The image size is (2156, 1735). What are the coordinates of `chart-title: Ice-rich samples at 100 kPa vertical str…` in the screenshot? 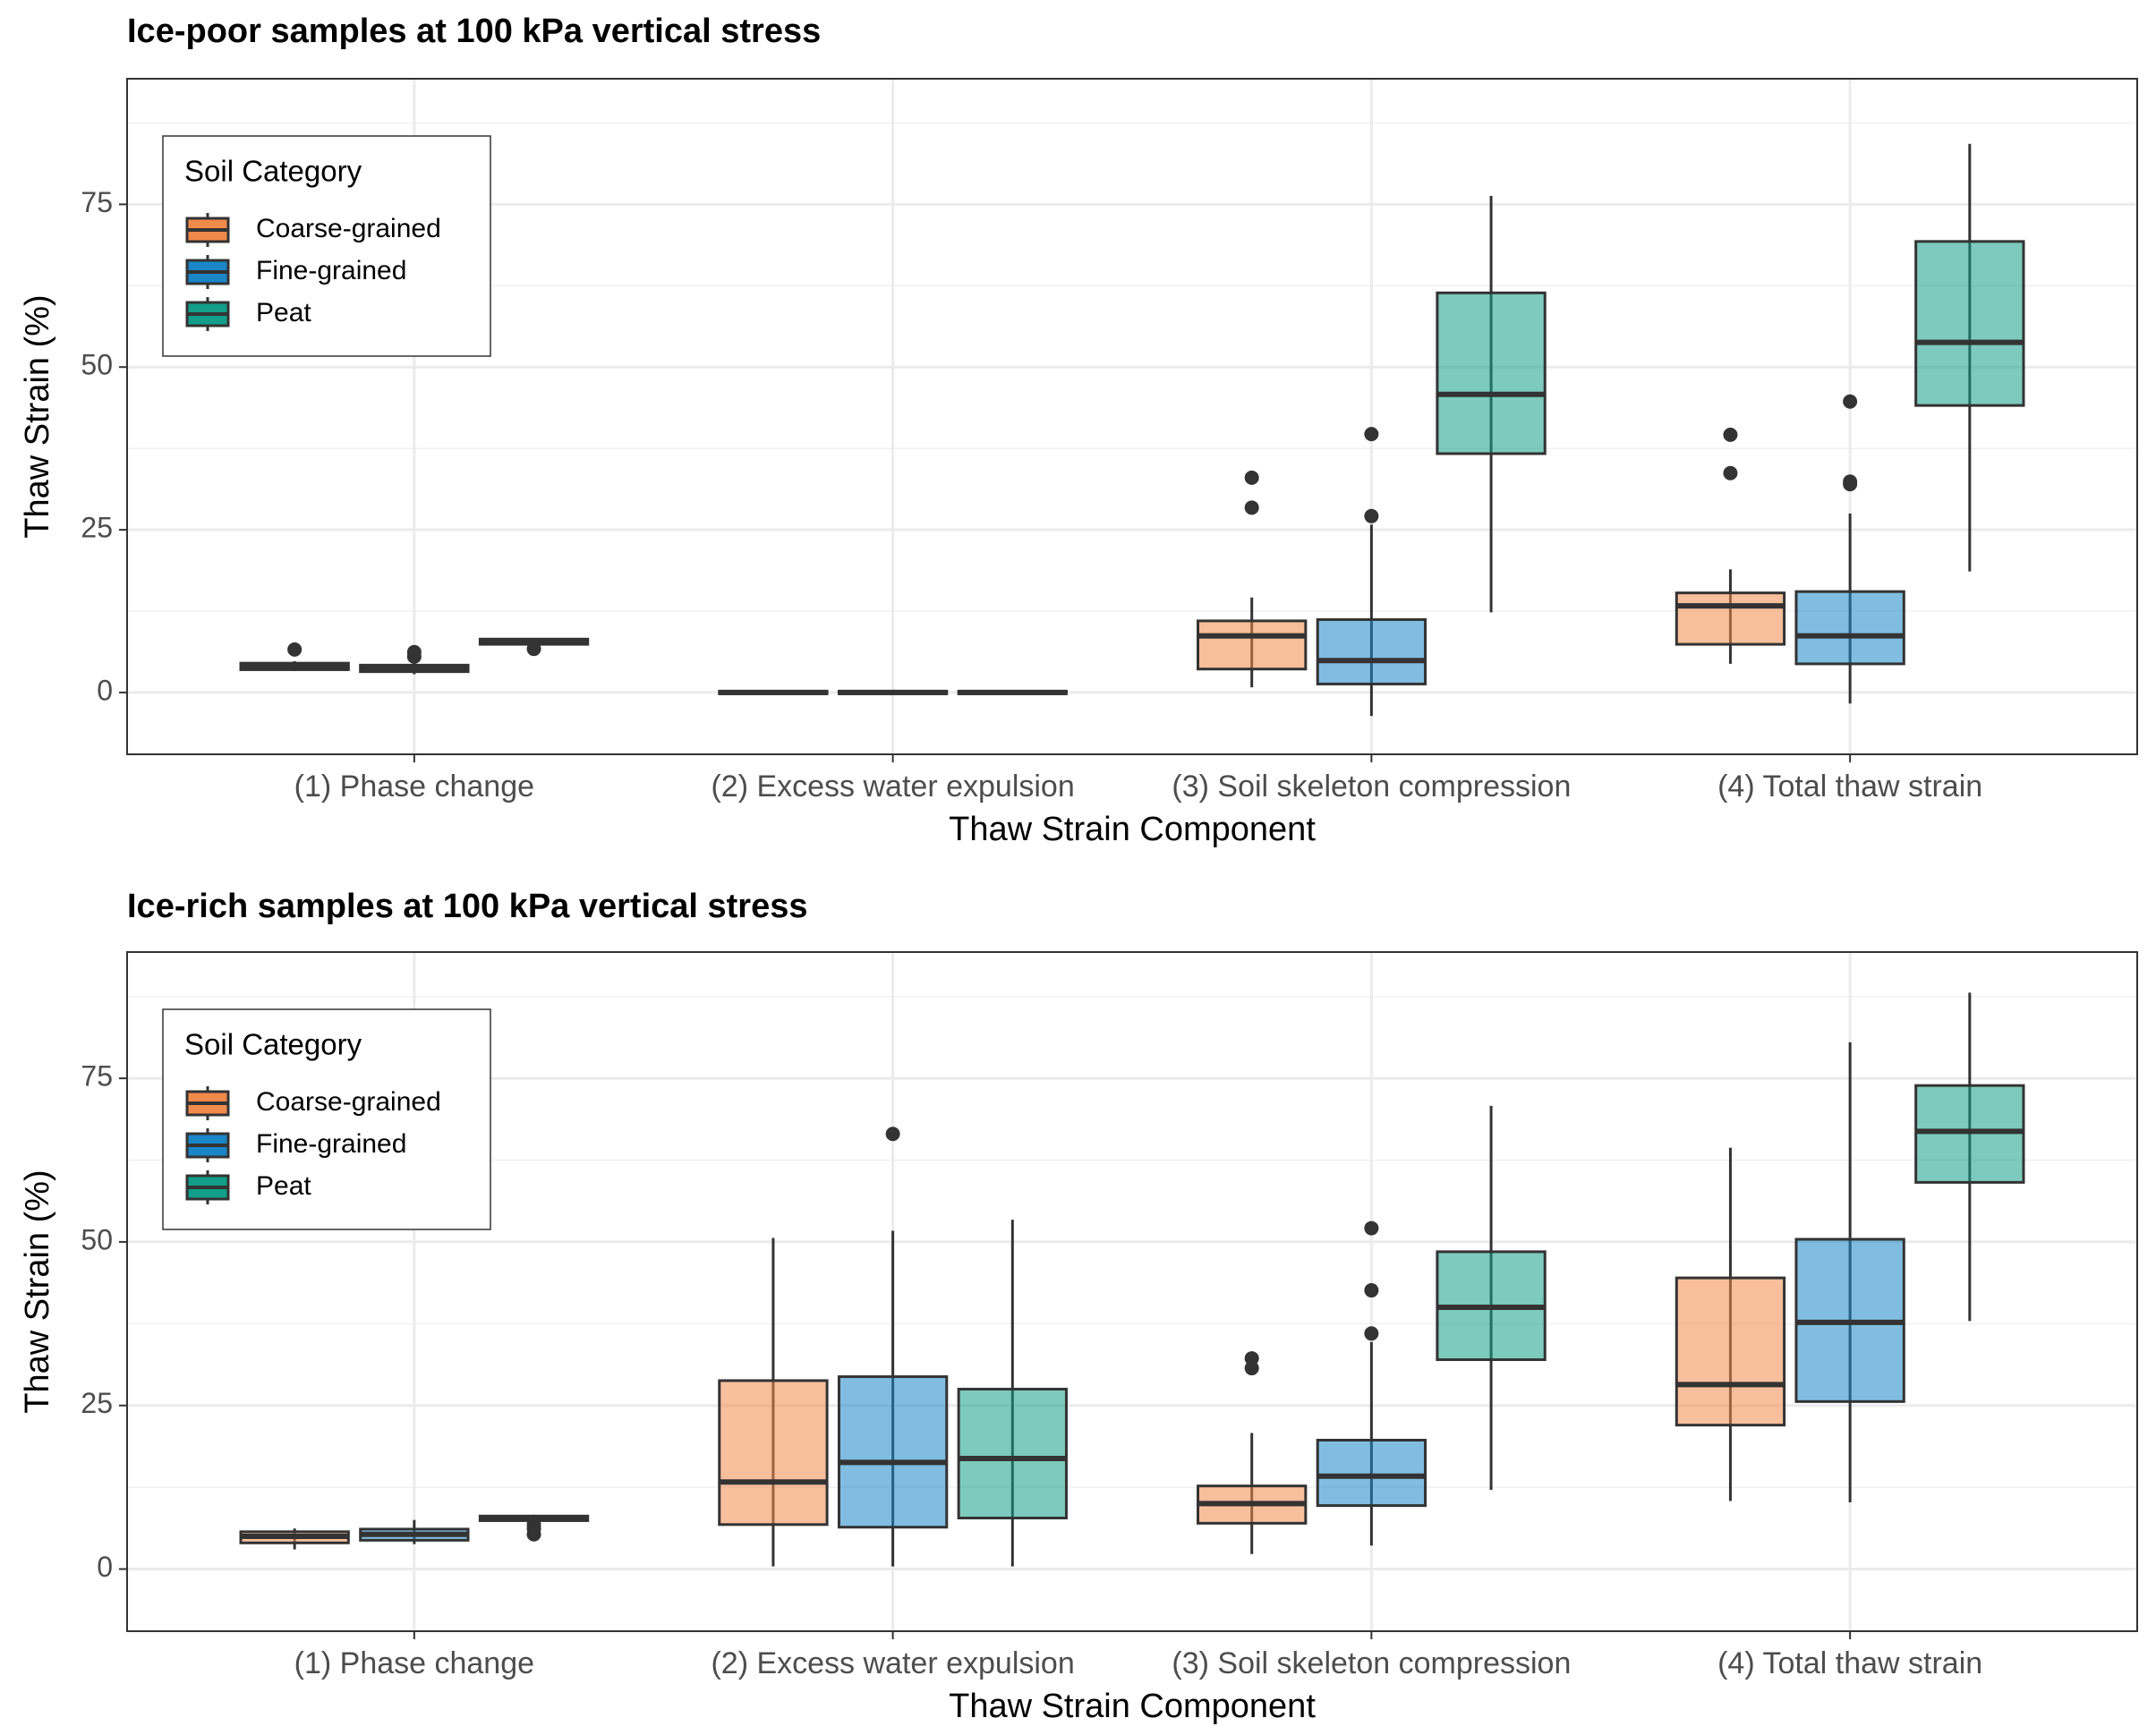 It's located at (467, 907).